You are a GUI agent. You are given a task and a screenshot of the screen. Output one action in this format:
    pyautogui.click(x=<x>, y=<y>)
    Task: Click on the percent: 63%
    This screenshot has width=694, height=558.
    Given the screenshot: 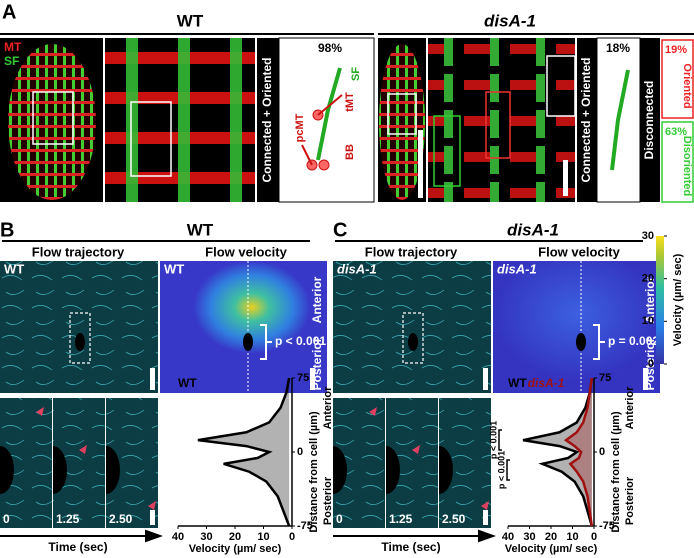 What is the action you would take?
    pyautogui.click(x=676, y=132)
    